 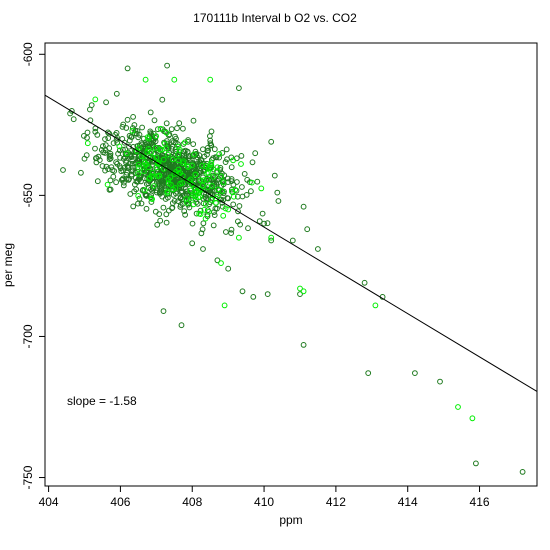 I want to click on y-tick-label: -750, so click(x=28, y=477).